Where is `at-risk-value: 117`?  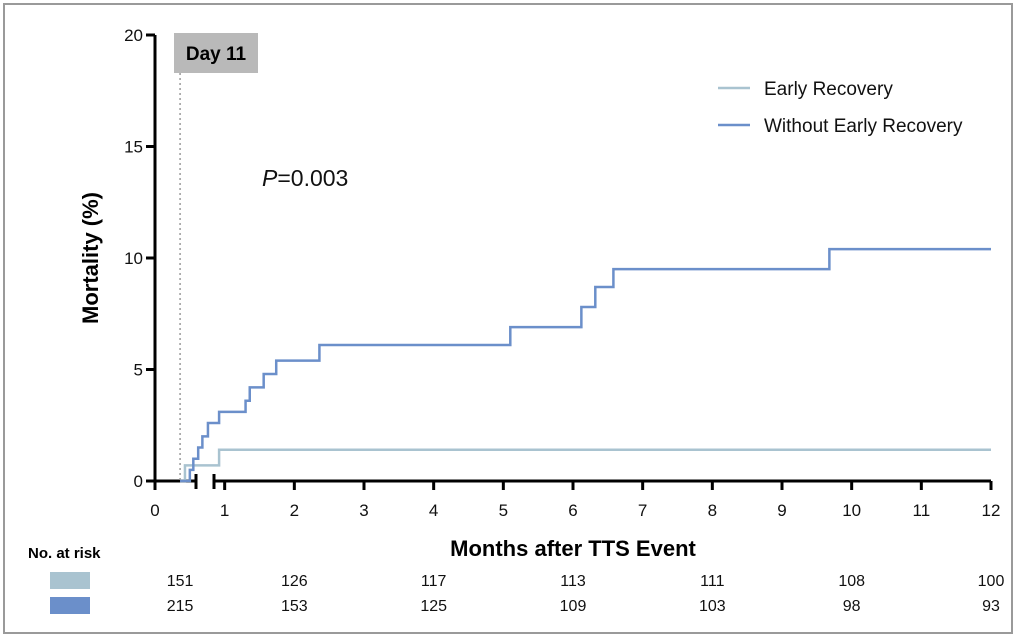 at-risk-value: 117 is located at coordinates (434, 581).